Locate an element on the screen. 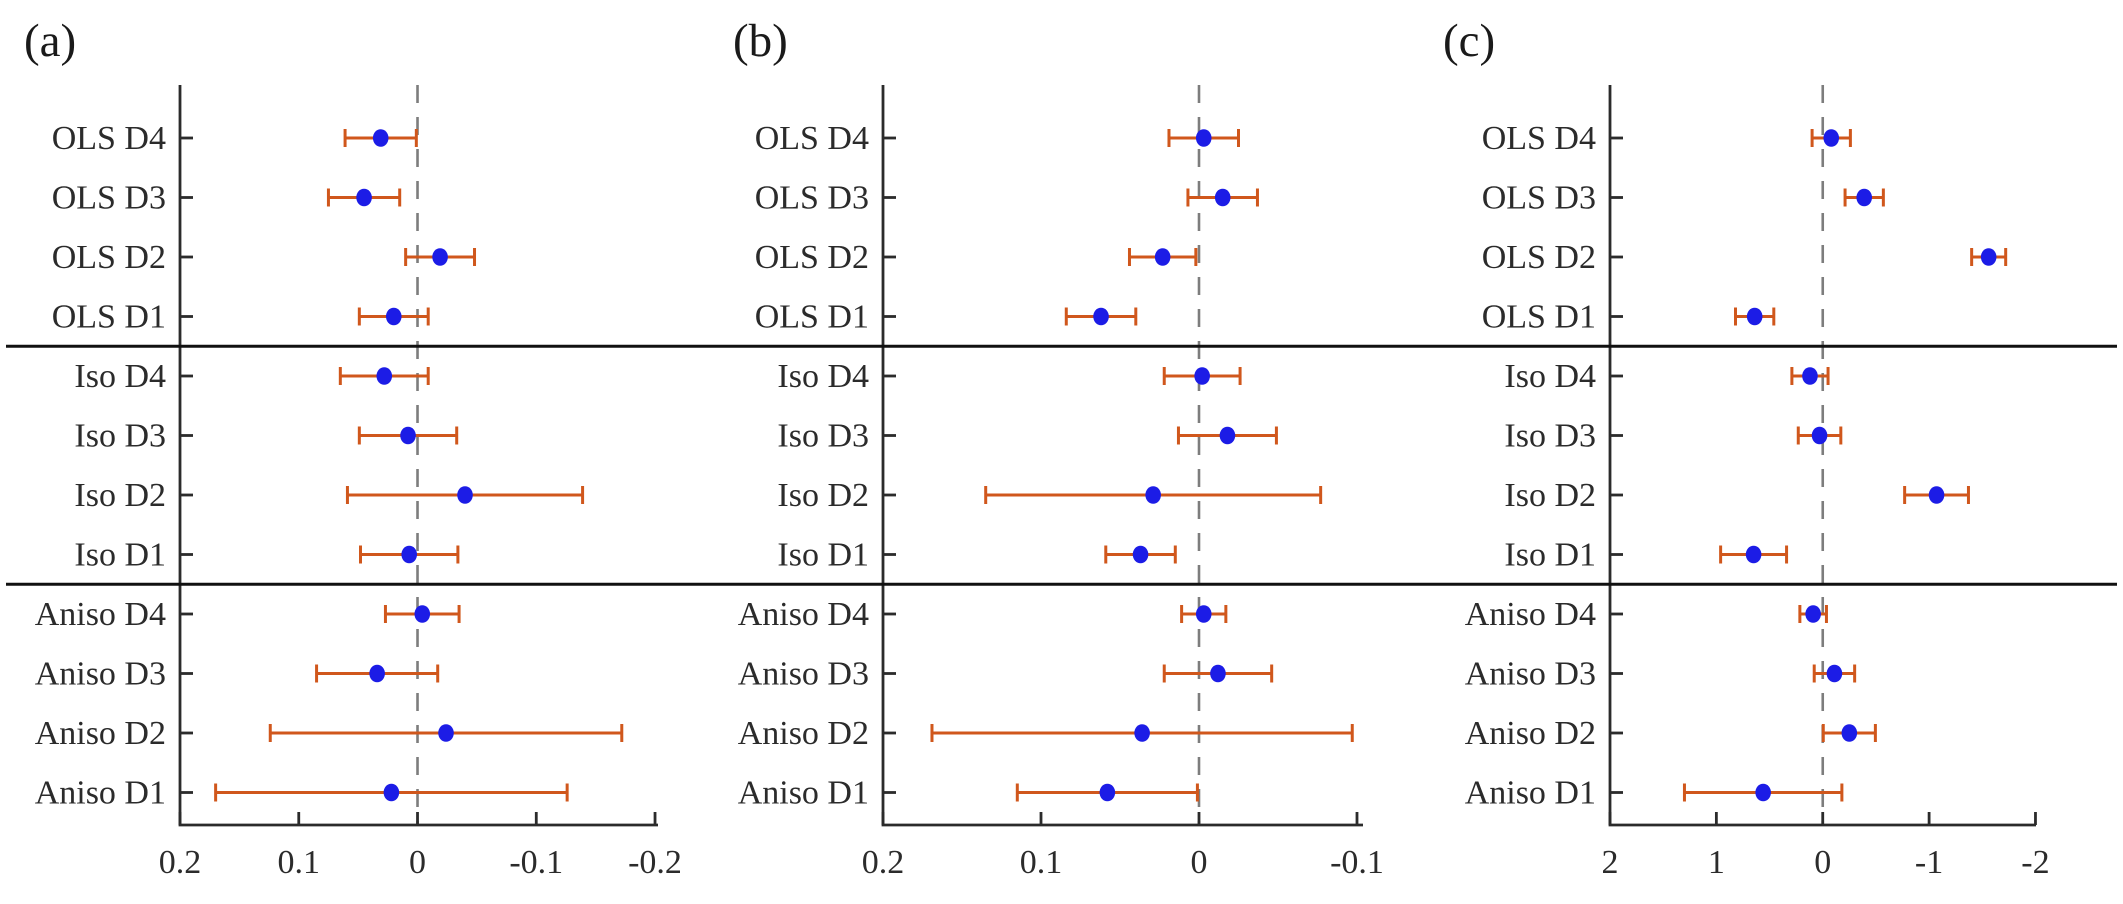  x-tick-label: 1 is located at coordinates (1716, 862).